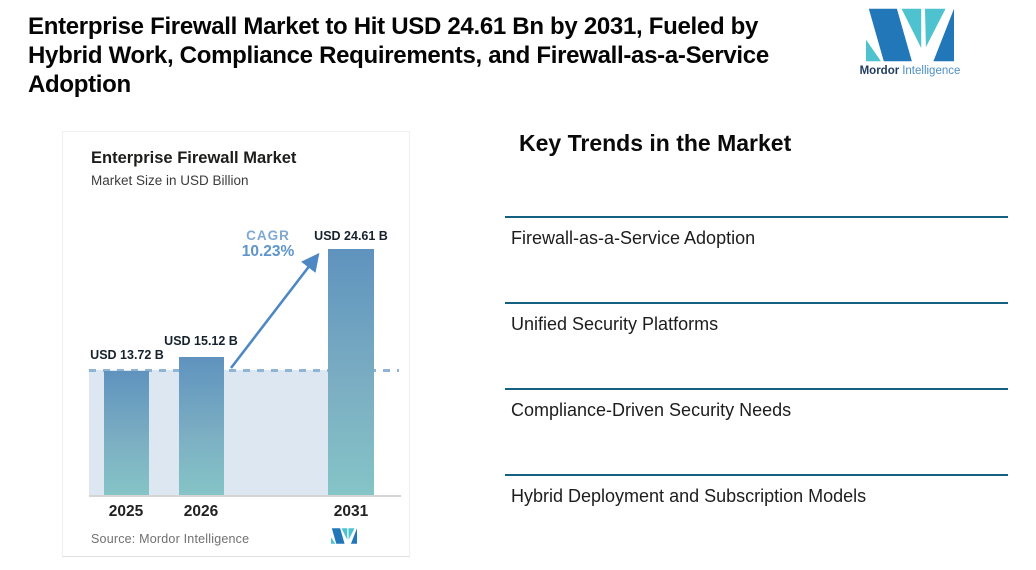 This screenshot has height=570, width=1036. Describe the element at coordinates (615, 324) in the screenshot. I see `trend-item-label: Unified Security Platforms` at that location.